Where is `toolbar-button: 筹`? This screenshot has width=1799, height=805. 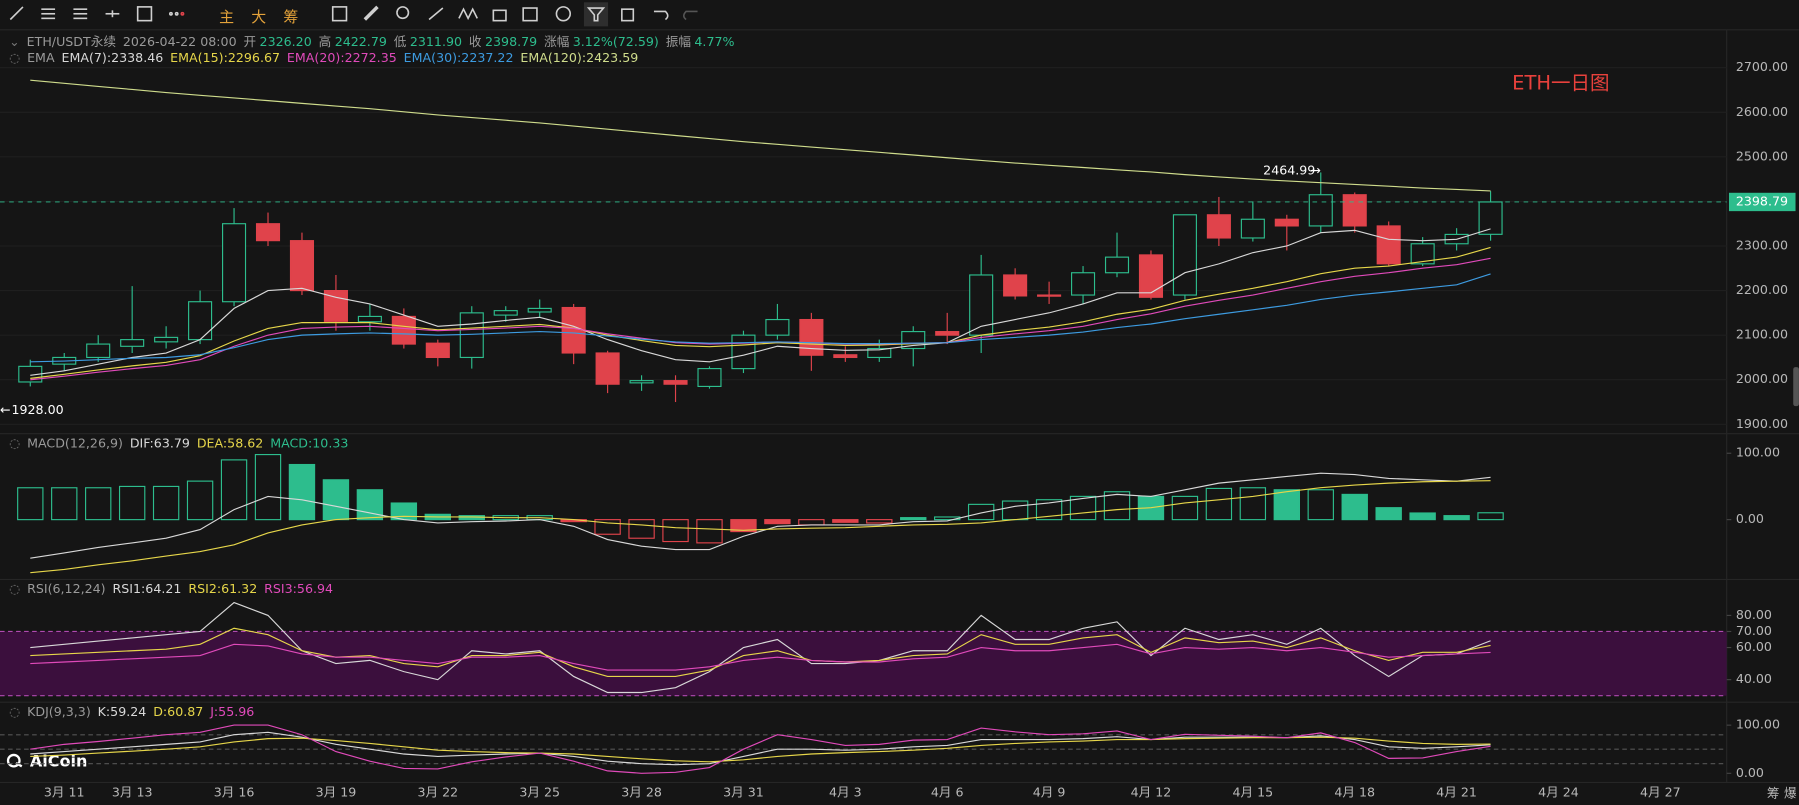 toolbar-button: 筹 is located at coordinates (291, 18).